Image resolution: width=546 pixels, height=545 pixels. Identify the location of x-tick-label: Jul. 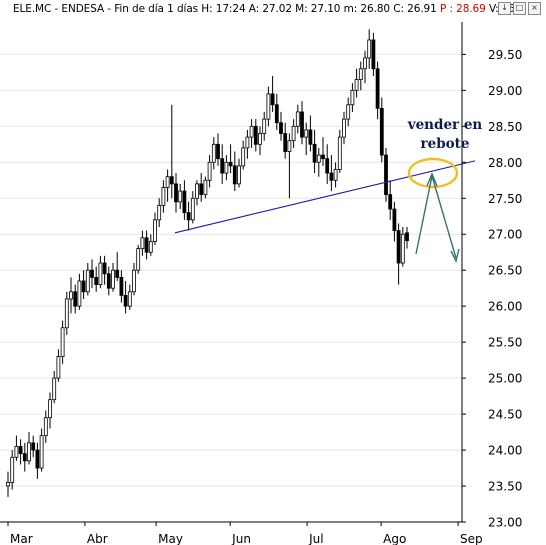
(315, 538).